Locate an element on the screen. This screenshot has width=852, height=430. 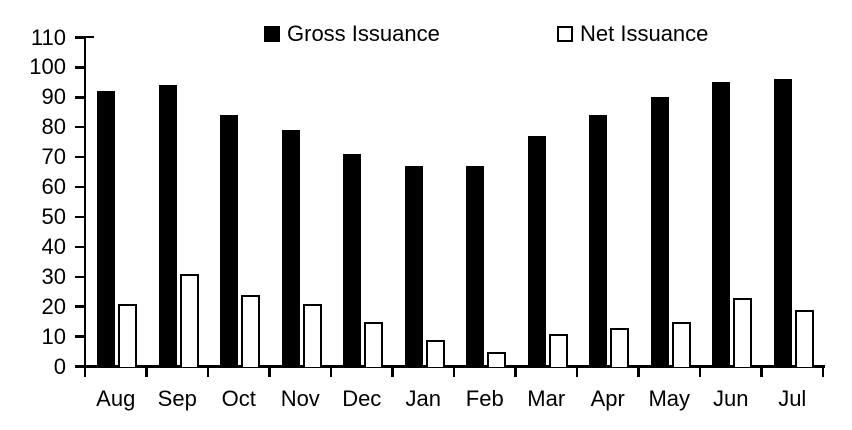
legend-label-net: Net Issuance is located at coordinates (644, 33).